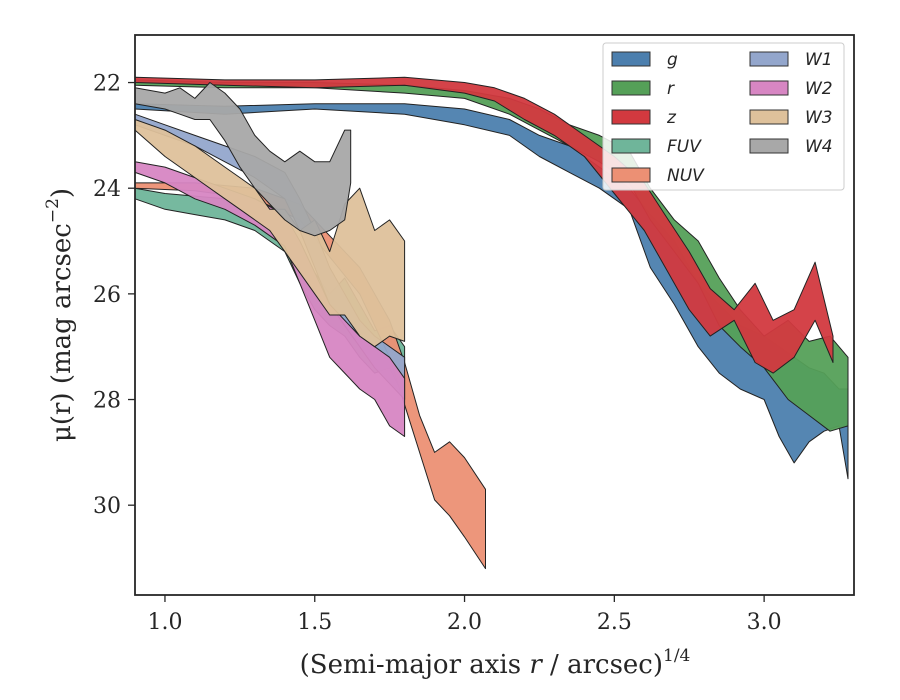  What do you see at coordinates (769, 88) in the screenshot?
I see `legend-swatch-w2` at bounding box center [769, 88].